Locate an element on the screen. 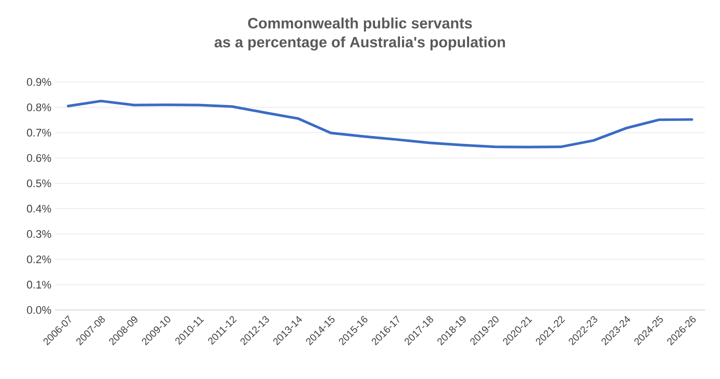 The image size is (720, 379). y-tick-label: 0.2% is located at coordinates (39, 259).